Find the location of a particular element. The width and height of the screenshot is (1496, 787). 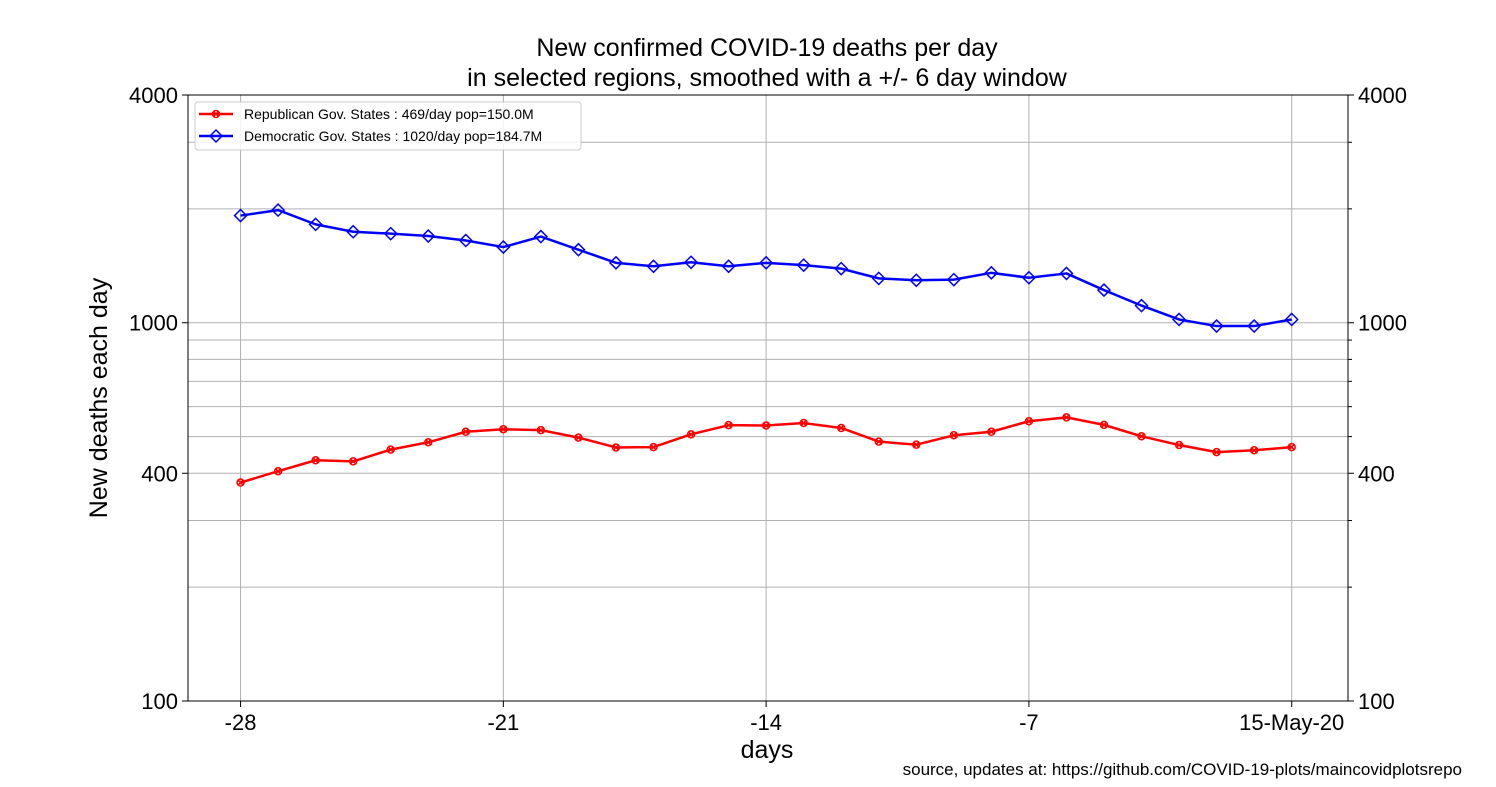

x-tick-label: -7 is located at coordinates (1029, 722).